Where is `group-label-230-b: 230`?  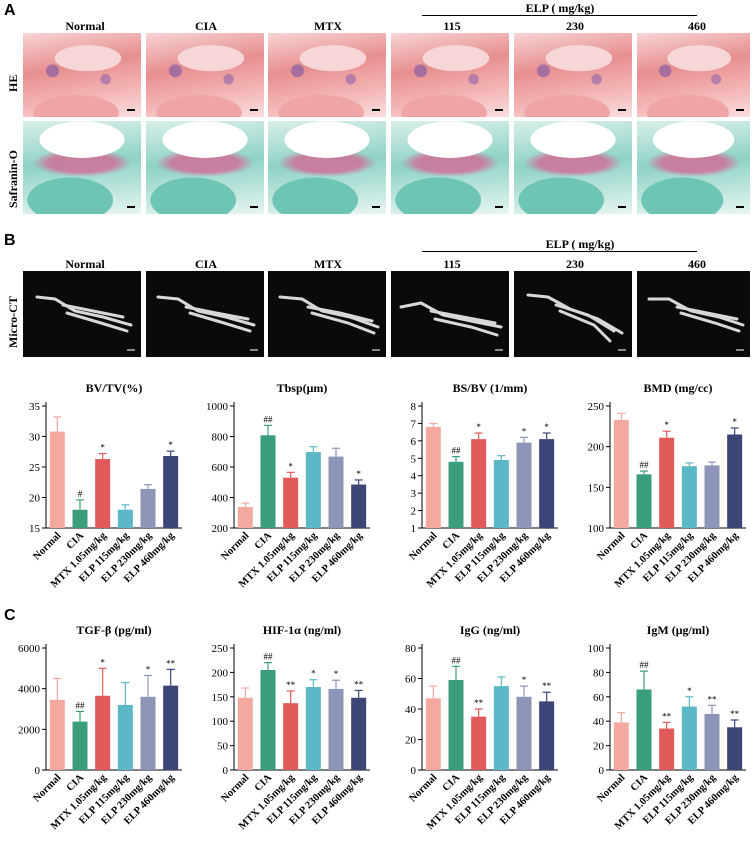
group-label-230-b: 230 is located at coordinates (575, 264).